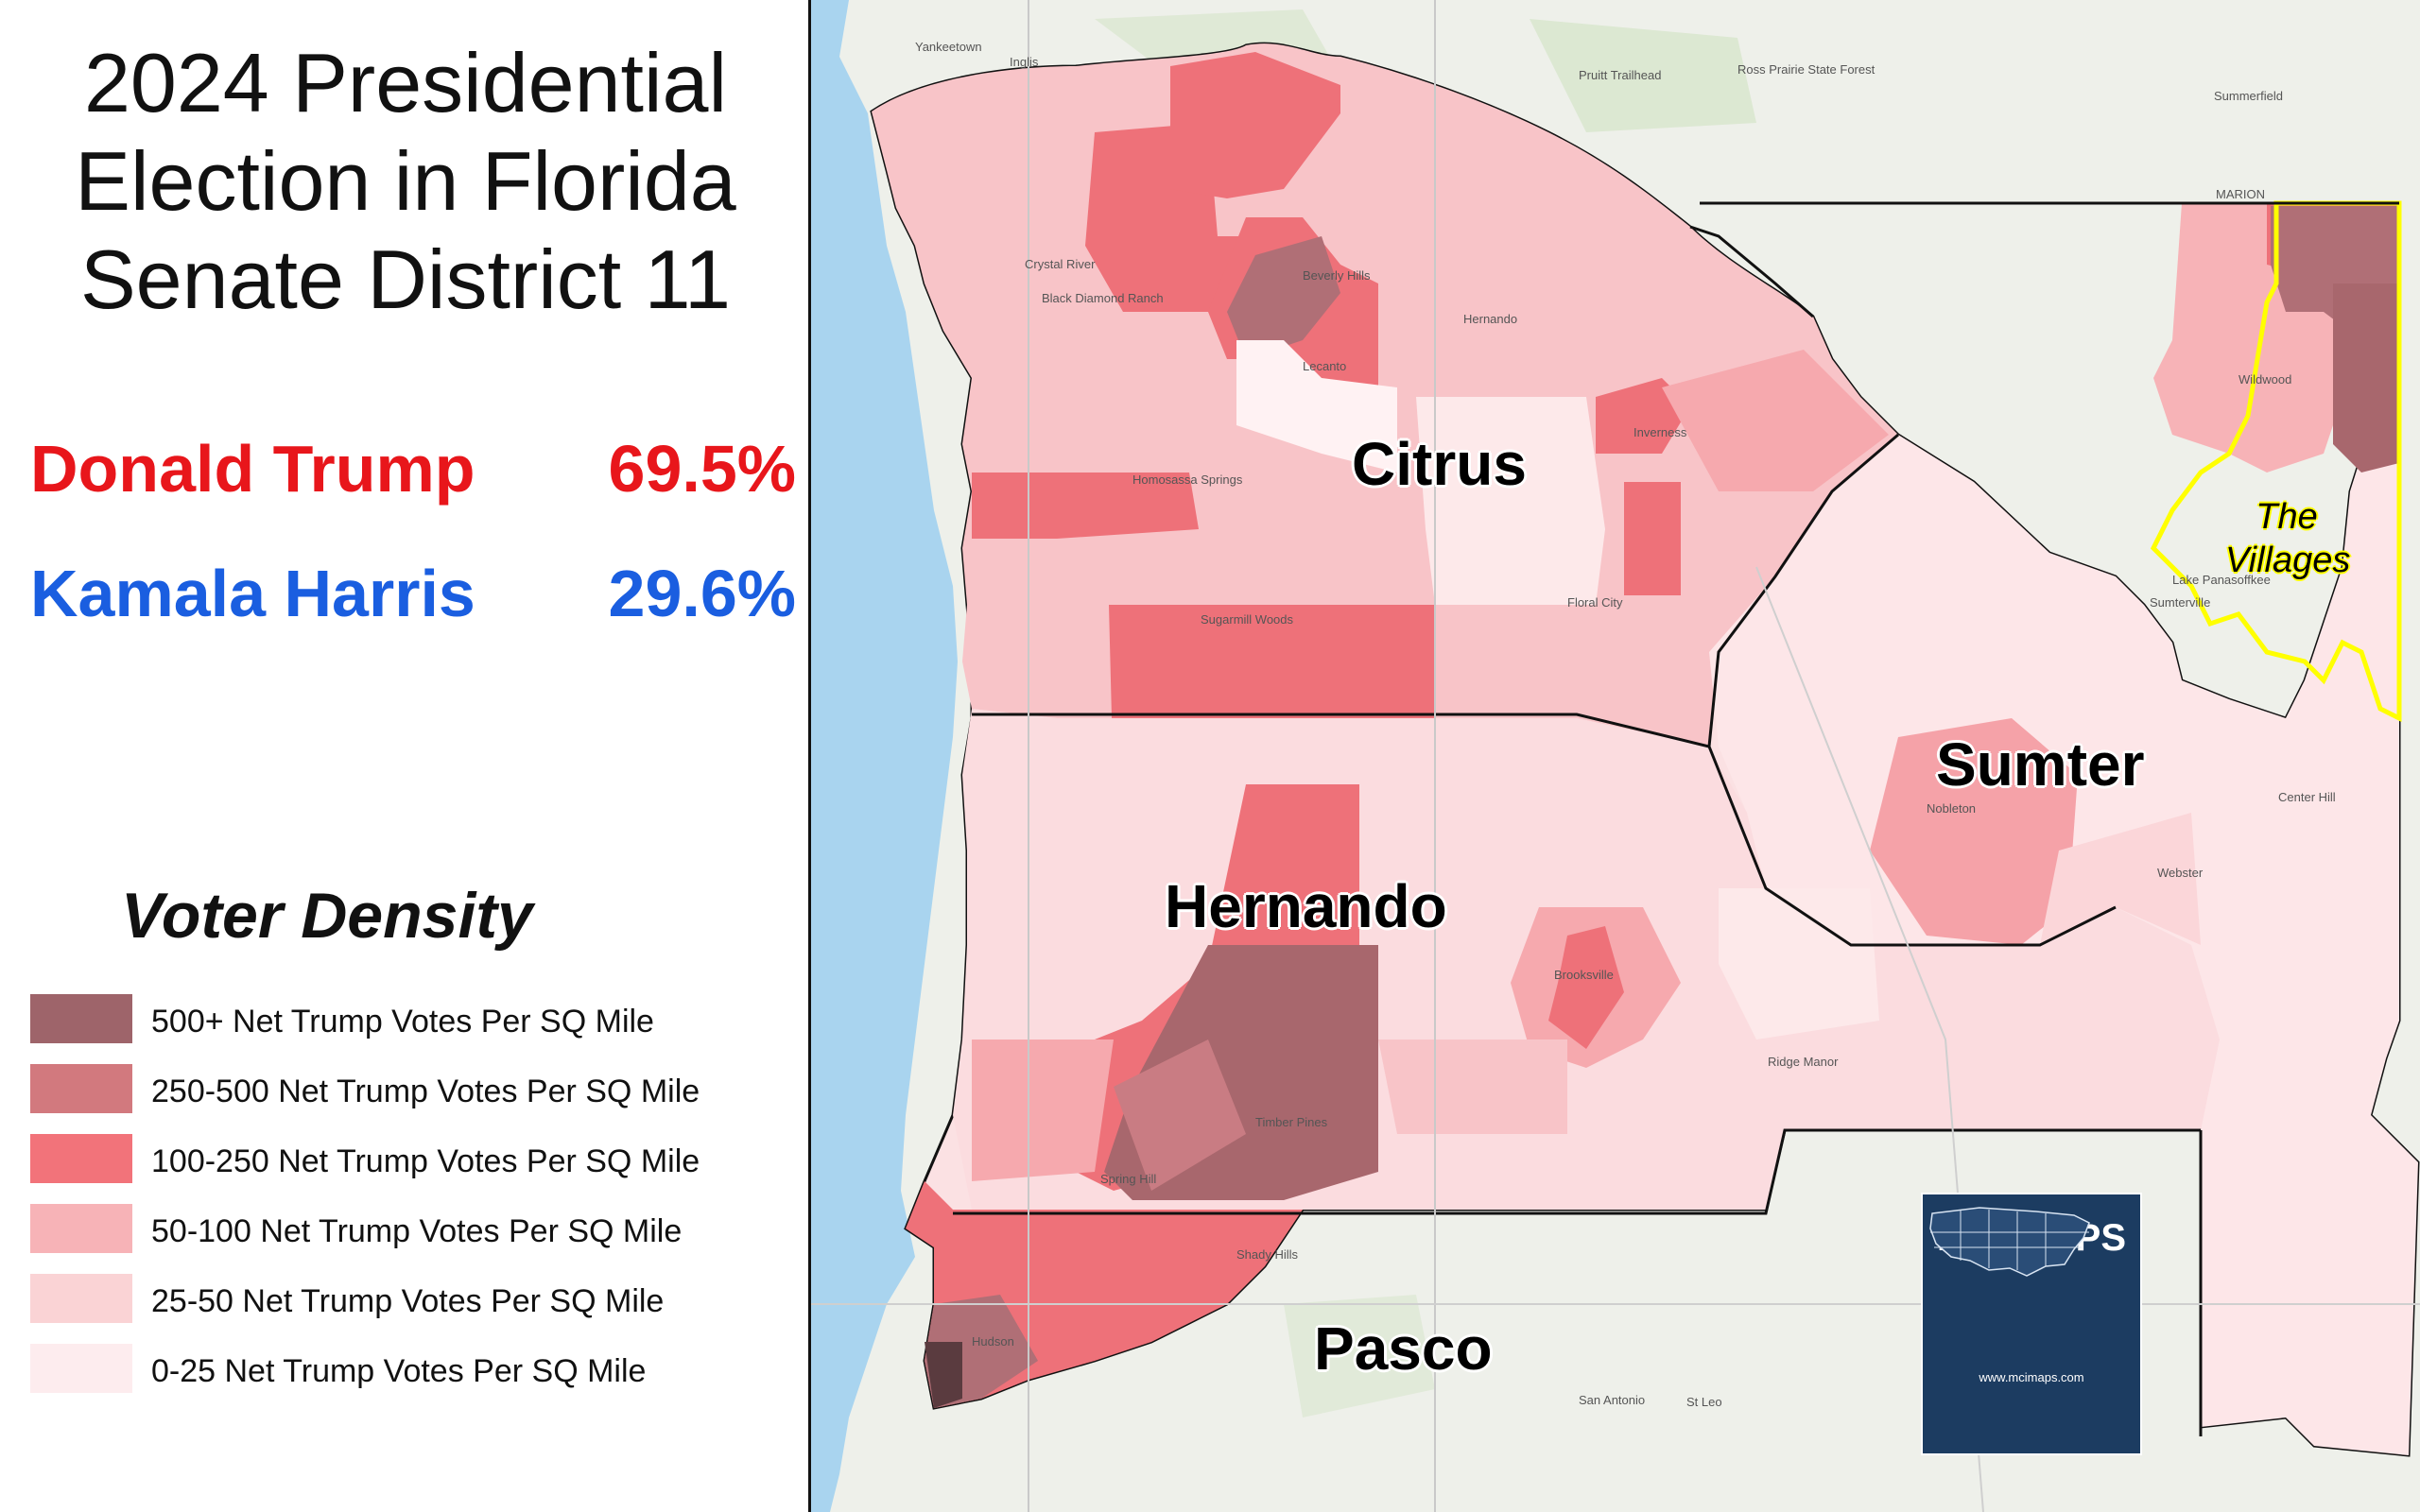 The height and width of the screenshot is (1512, 2420). Describe the element at coordinates (1267, 1254) in the screenshot. I see `place-label: Shady Hills` at that location.